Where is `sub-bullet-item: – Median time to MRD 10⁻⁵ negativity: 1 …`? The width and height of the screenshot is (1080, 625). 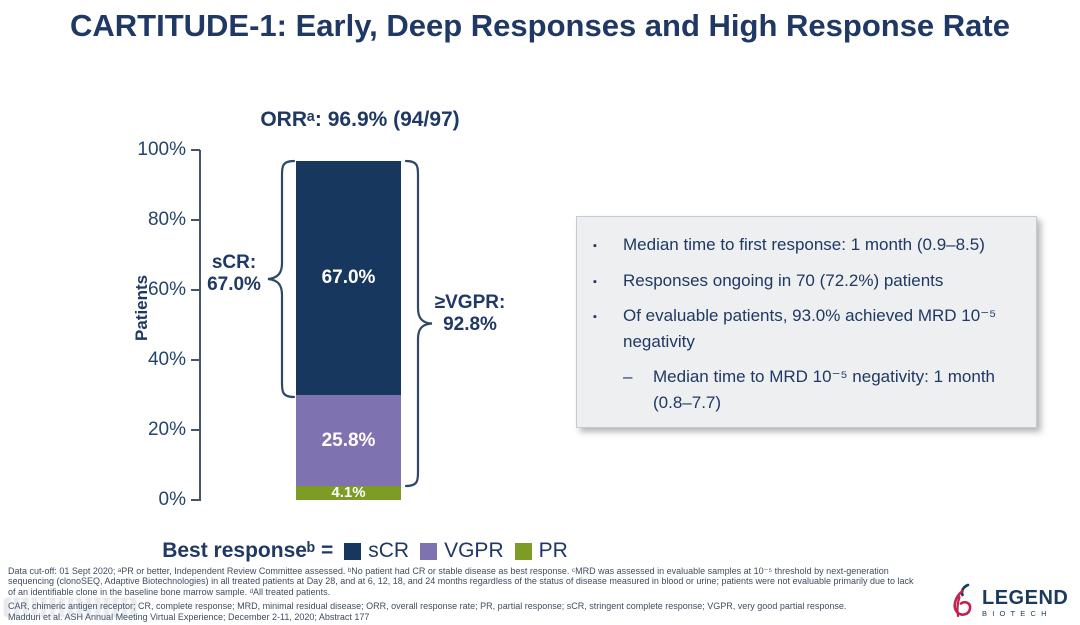 sub-bullet-item: – Median time to MRD 10⁻⁵ negativity: 1 … is located at coordinates (823, 389).